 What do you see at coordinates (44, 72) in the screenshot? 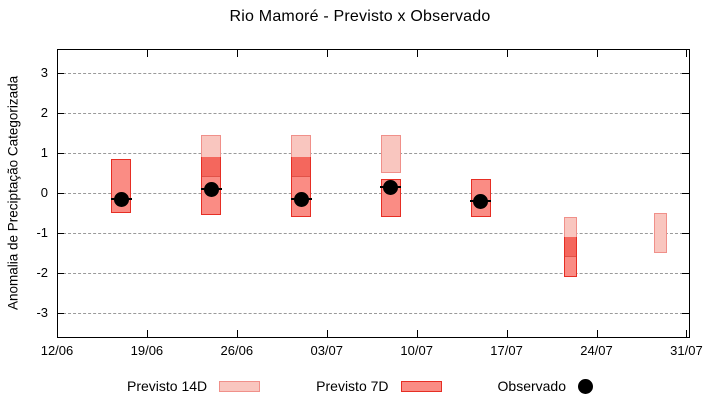
I see `y-tick-label: 3` at bounding box center [44, 72].